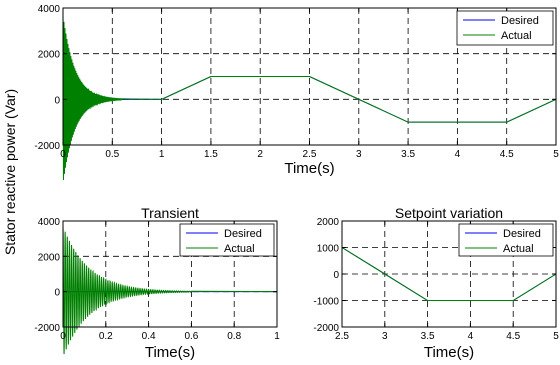 Image resolution: width=560 pixels, height=365 pixels. I want to click on x-tick-label: 0.6, so click(191, 336).